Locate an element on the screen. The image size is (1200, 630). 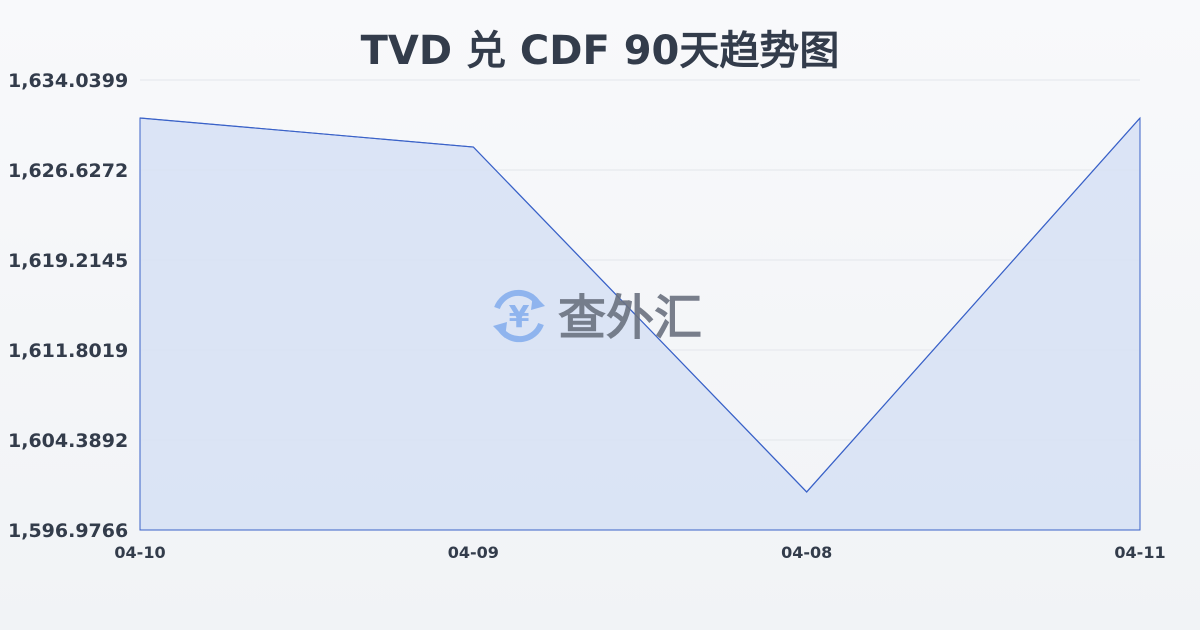
watermark-text: 查外汇 is located at coordinates (630, 318).